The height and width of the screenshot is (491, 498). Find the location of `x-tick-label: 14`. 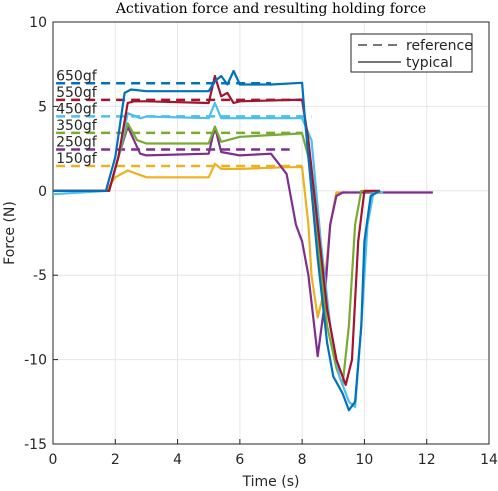

x-tick-label: 14 is located at coordinates (489, 460).